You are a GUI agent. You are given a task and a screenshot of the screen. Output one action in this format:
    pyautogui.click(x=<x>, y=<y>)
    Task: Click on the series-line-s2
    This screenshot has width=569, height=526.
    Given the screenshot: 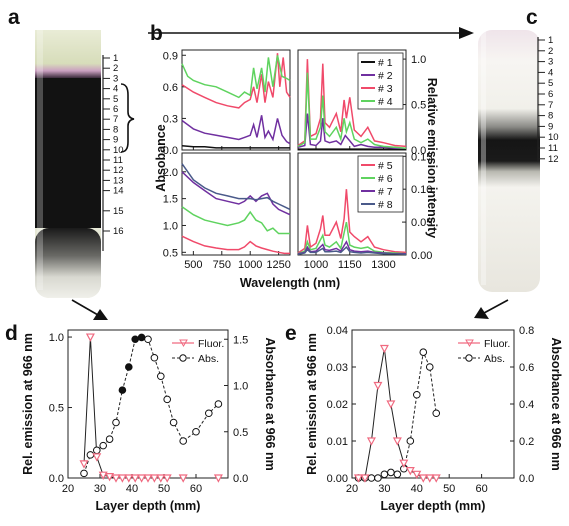 What is the action you would take?
    pyautogui.click(x=351, y=131)
    